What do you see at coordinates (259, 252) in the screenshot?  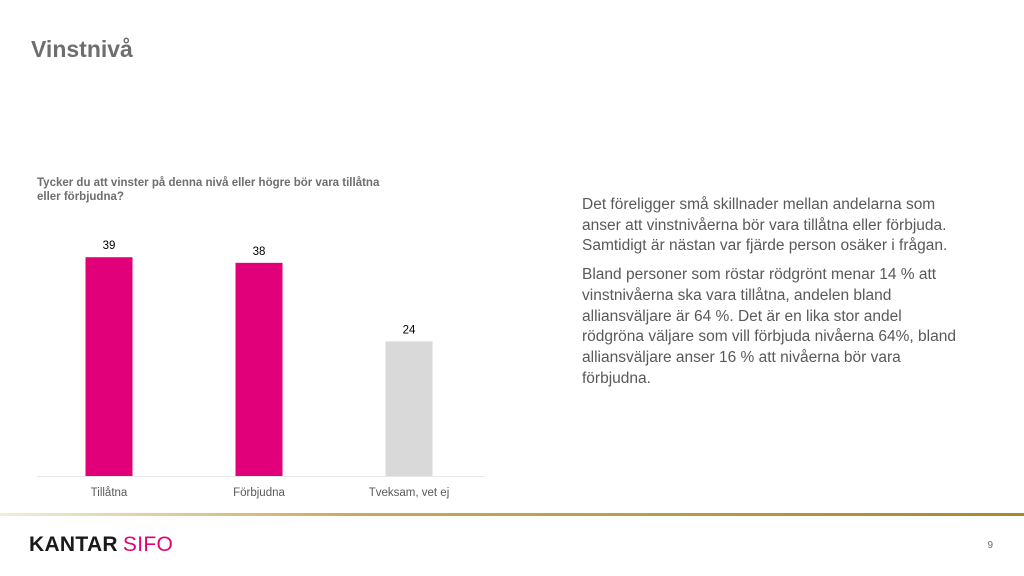 I see `data-label-2: 38` at bounding box center [259, 252].